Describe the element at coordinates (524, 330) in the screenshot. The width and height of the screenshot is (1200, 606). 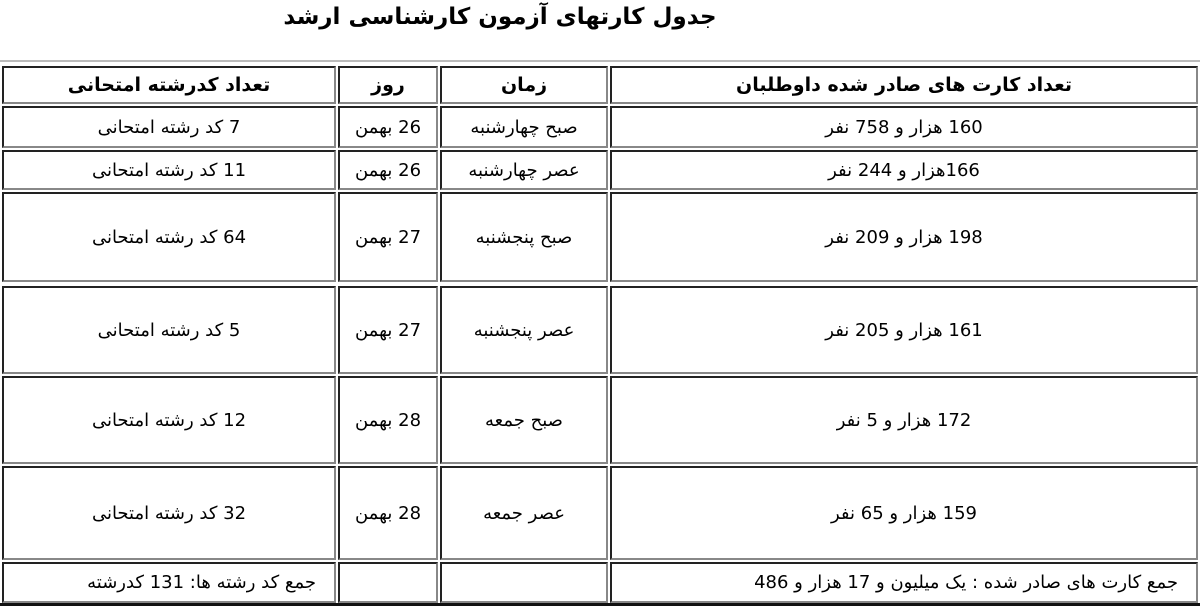
I see `cell-time: عصر پنجشنبه` at that location.